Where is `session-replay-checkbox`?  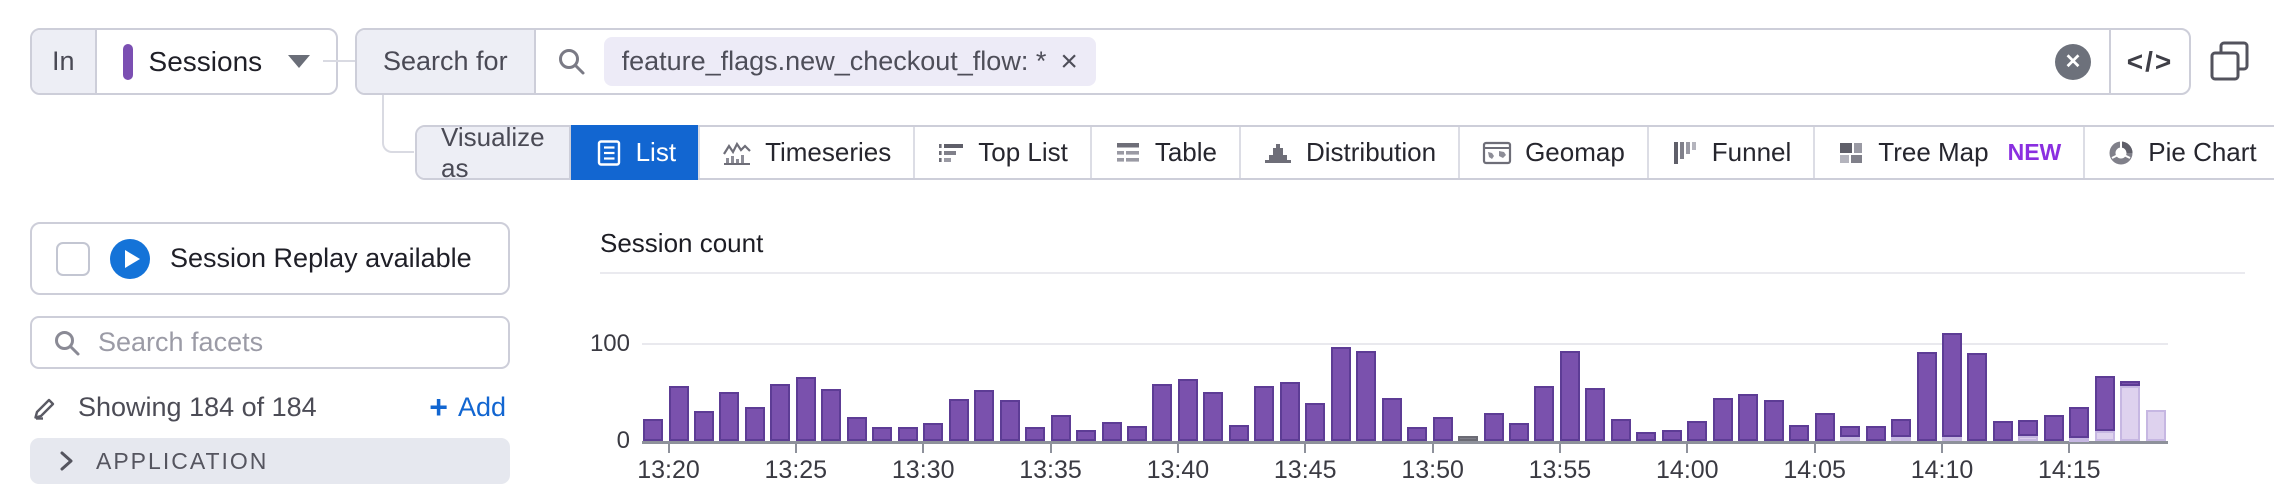 session-replay-checkbox is located at coordinates (73, 258).